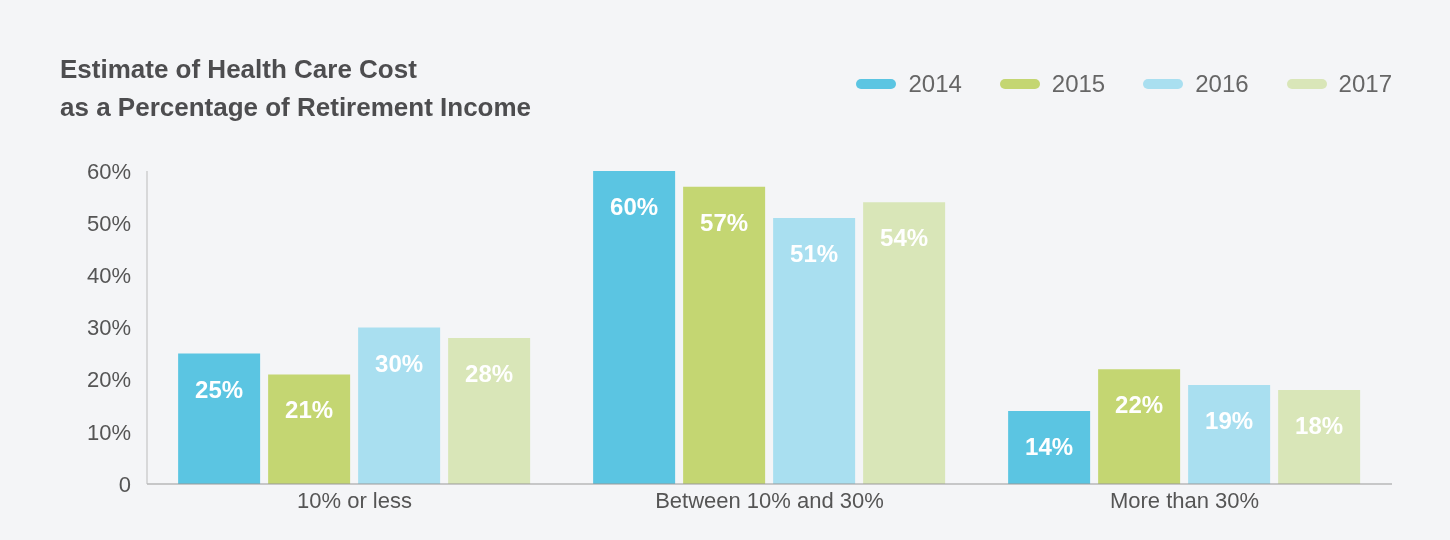 Image resolution: width=1450 pixels, height=540 pixels. Describe the element at coordinates (1222, 84) in the screenshot. I see `legend-label: 2016` at that location.